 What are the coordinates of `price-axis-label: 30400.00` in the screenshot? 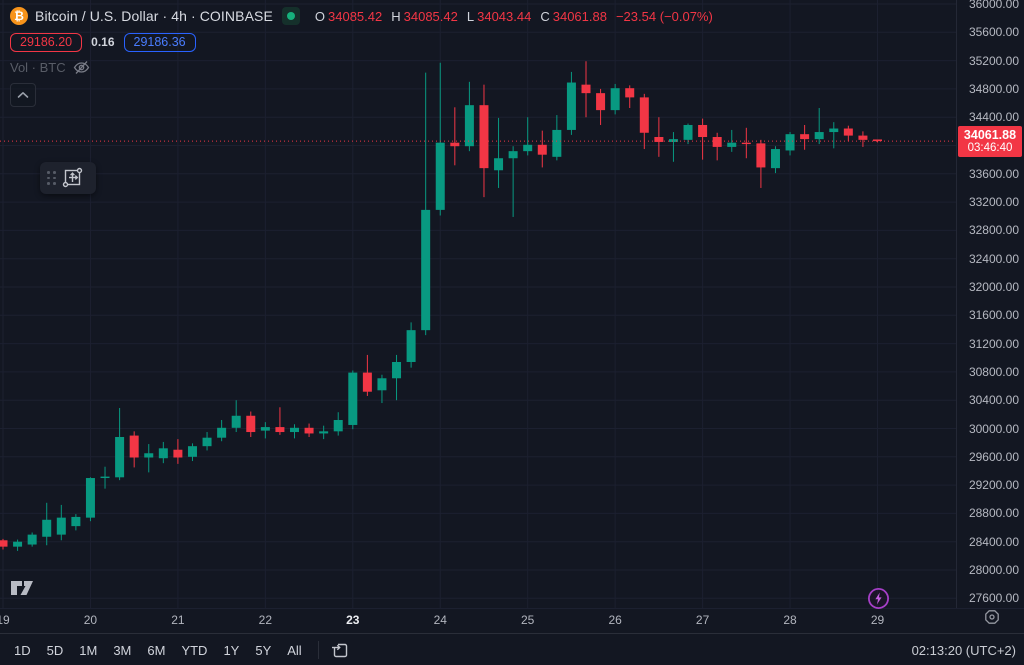 It's located at (993, 400).